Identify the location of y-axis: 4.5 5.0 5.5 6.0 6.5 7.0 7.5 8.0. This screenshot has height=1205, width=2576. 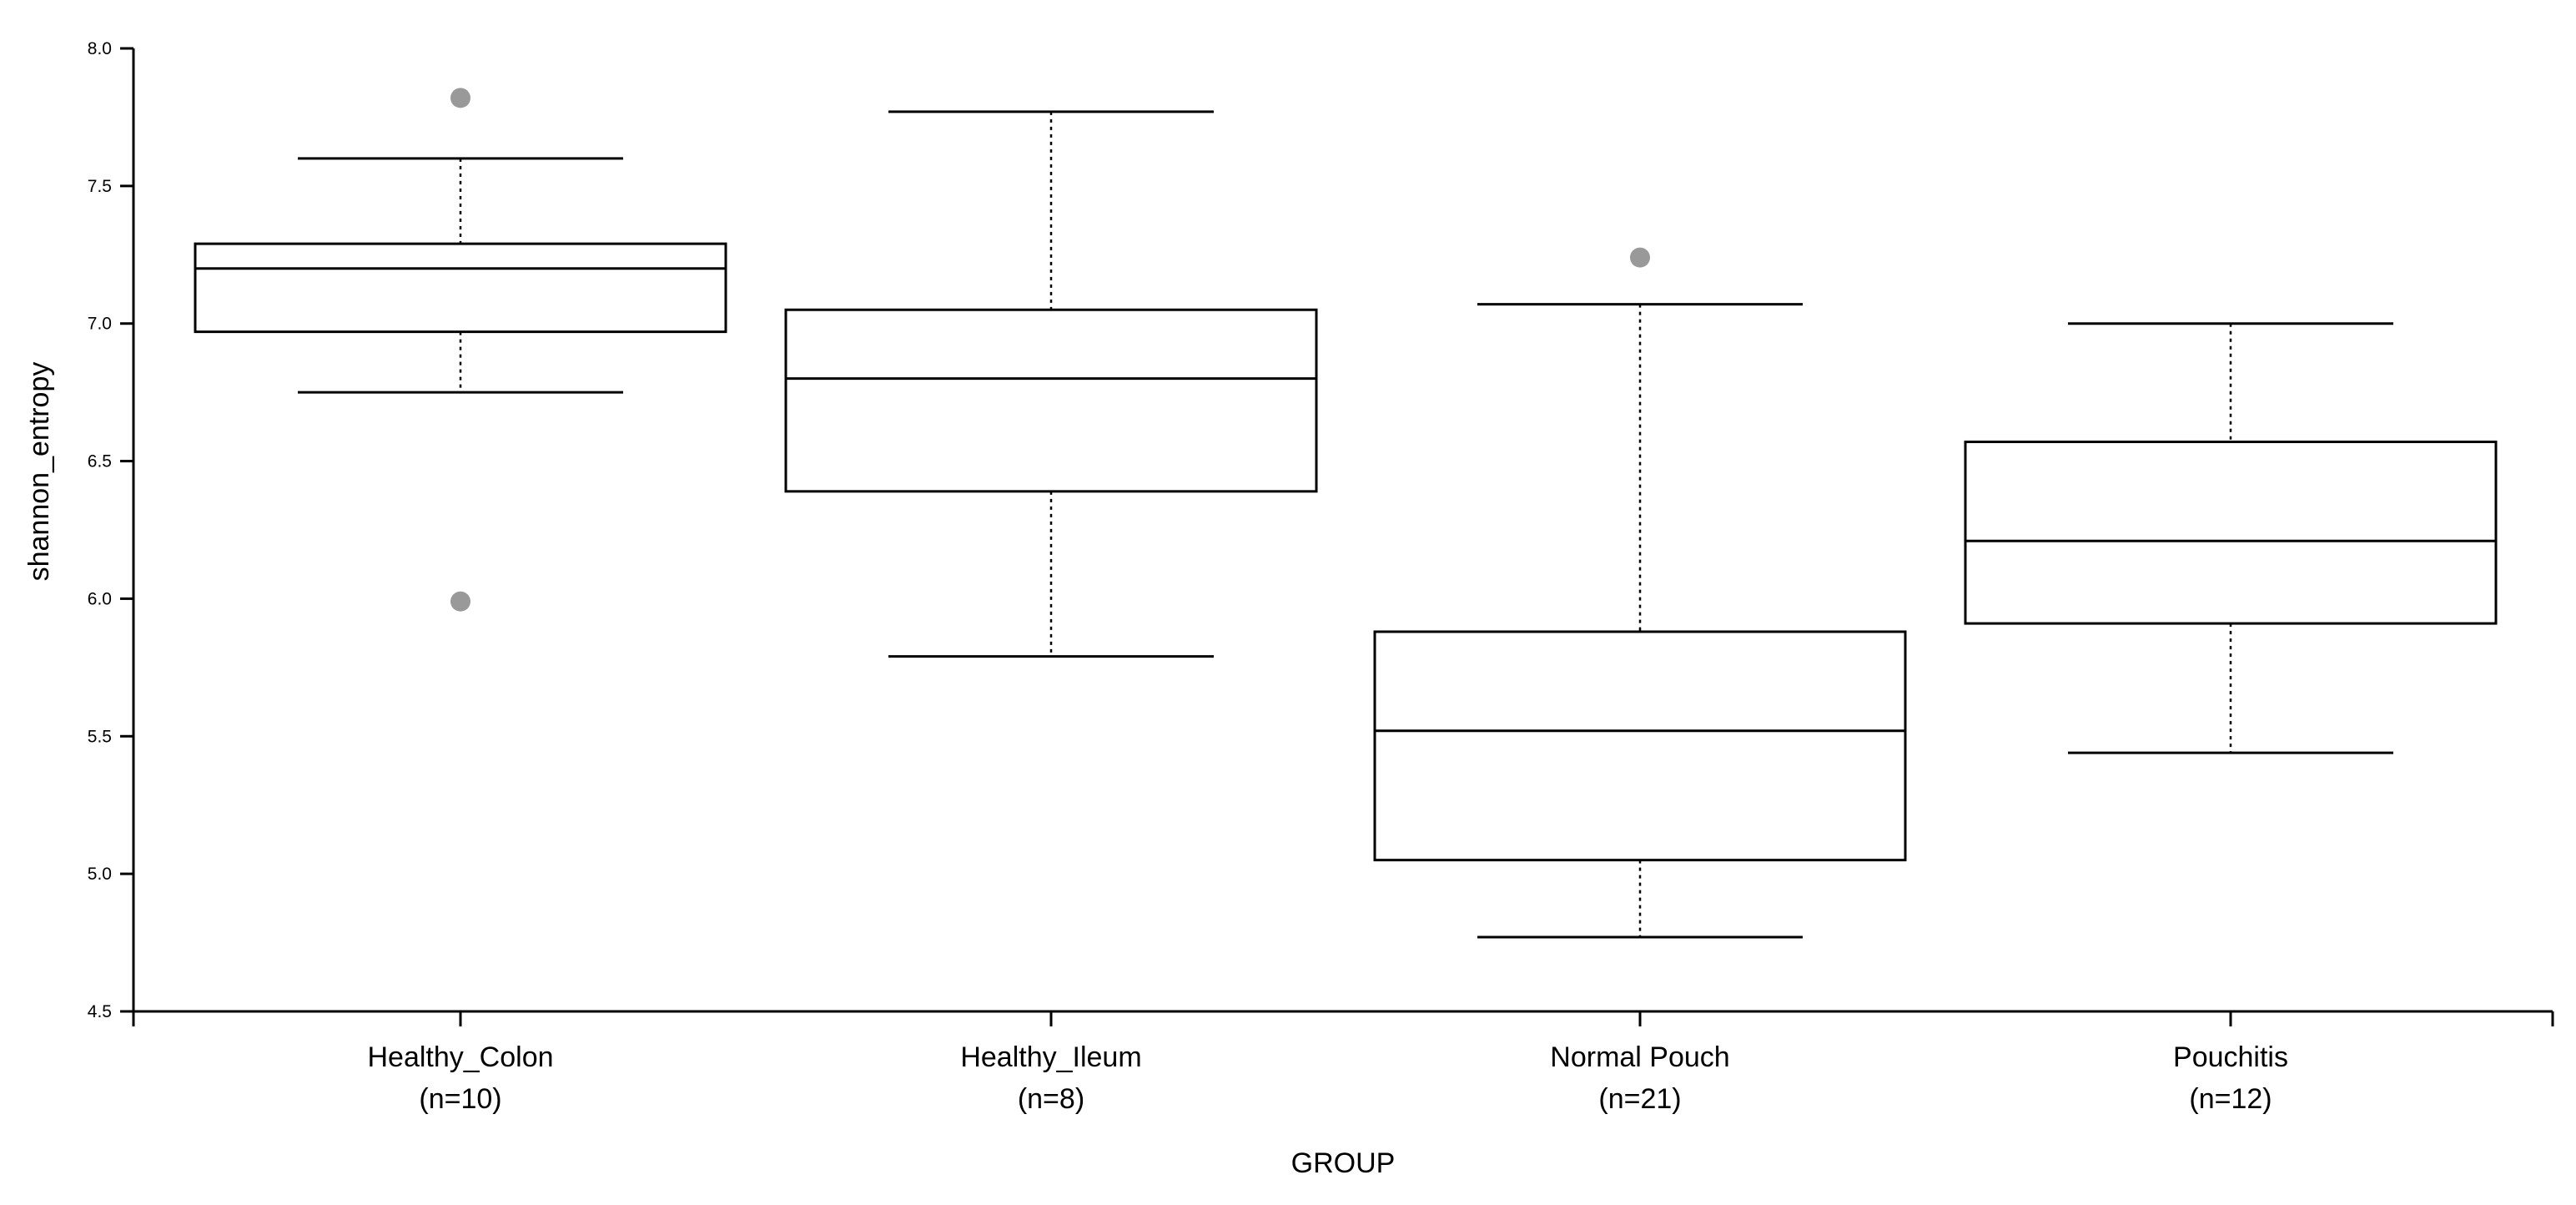
(111, 532).